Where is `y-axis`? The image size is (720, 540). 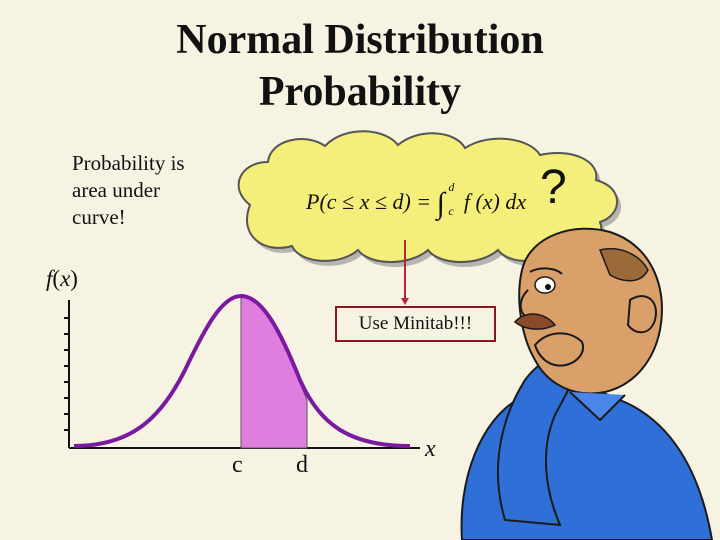
y-axis is located at coordinates (67, 374).